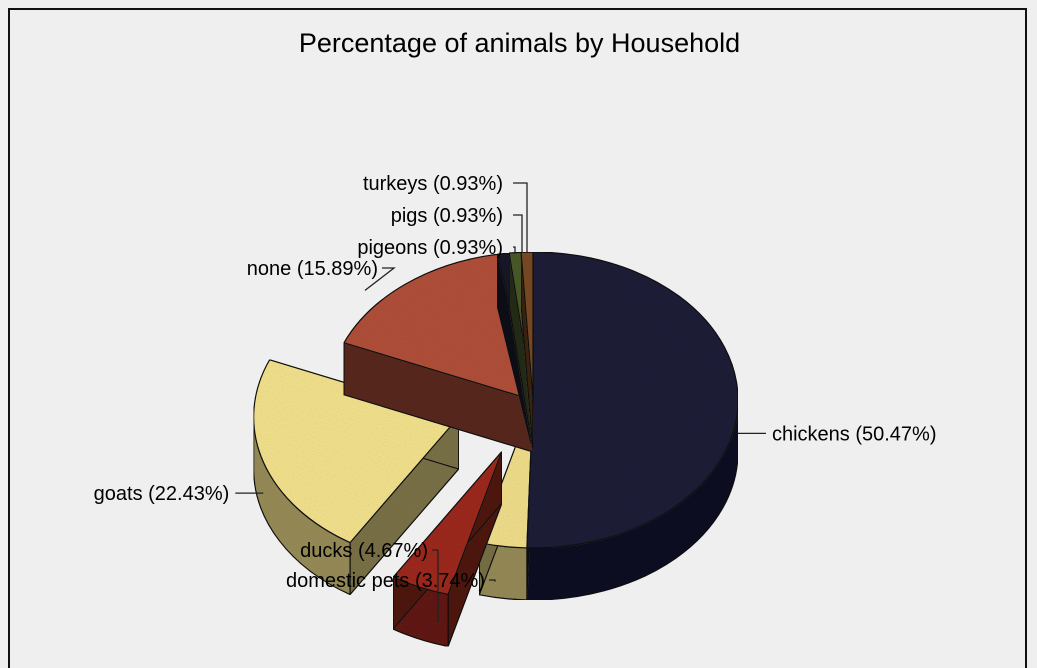  Describe the element at coordinates (438, 327) in the screenshot. I see `pie-top-none` at that location.